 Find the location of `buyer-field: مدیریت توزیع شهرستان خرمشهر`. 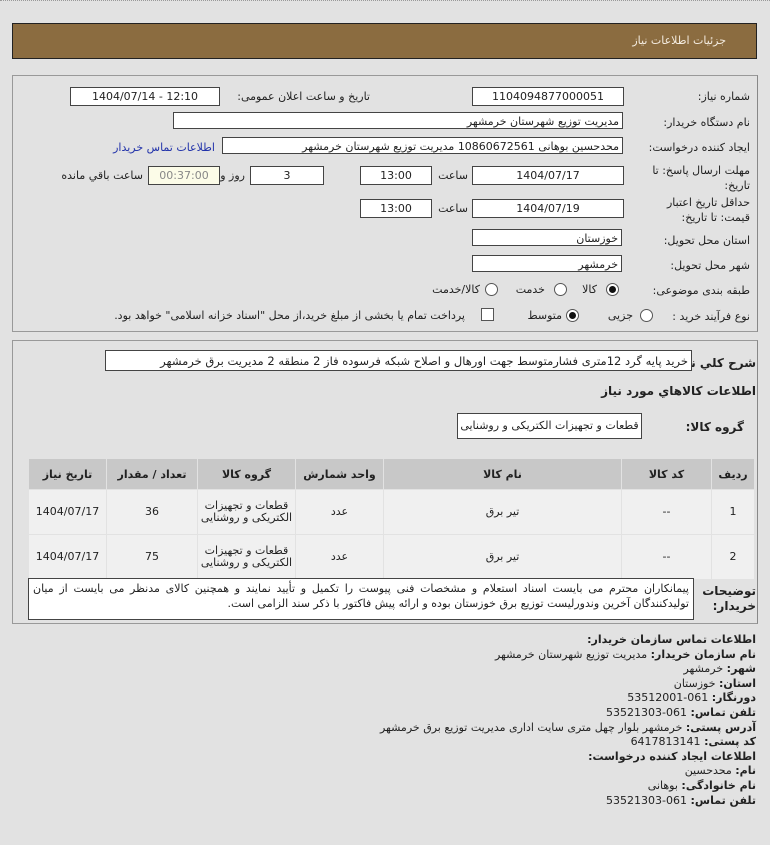

buyer-field: مدیریت توزیع شهرستان خرمشهر is located at coordinates (398, 120).